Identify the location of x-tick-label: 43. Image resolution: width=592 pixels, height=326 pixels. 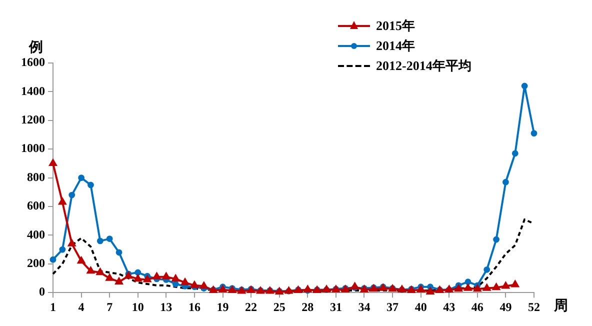
(449, 307).